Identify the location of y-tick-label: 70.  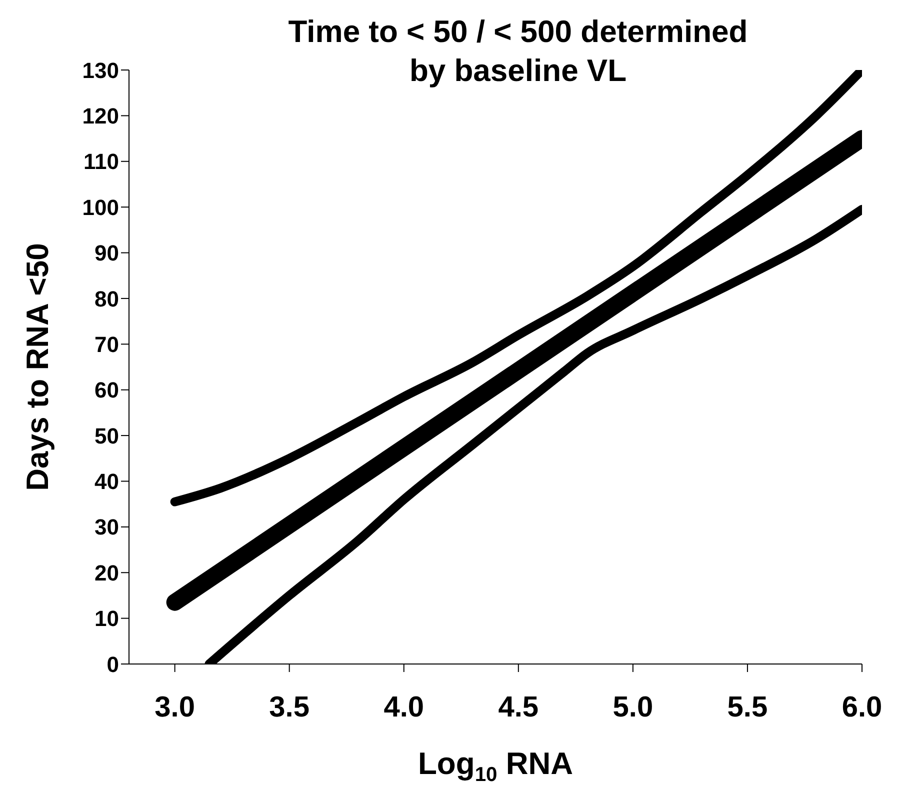
(106, 344).